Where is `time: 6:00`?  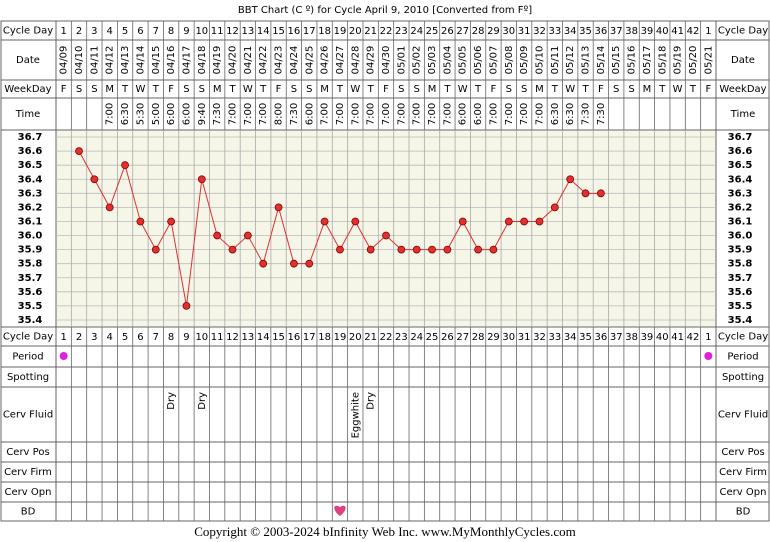 time: 6:00 is located at coordinates (309, 114).